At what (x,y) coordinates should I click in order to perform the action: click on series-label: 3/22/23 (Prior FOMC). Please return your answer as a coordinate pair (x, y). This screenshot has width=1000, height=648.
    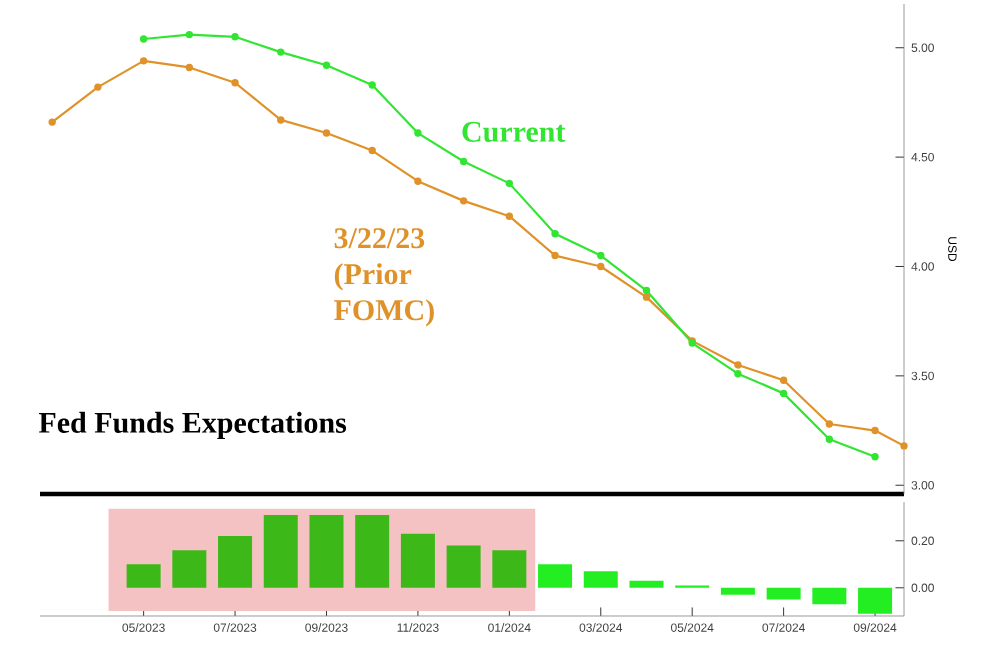
    Looking at the image, I should click on (384, 277).